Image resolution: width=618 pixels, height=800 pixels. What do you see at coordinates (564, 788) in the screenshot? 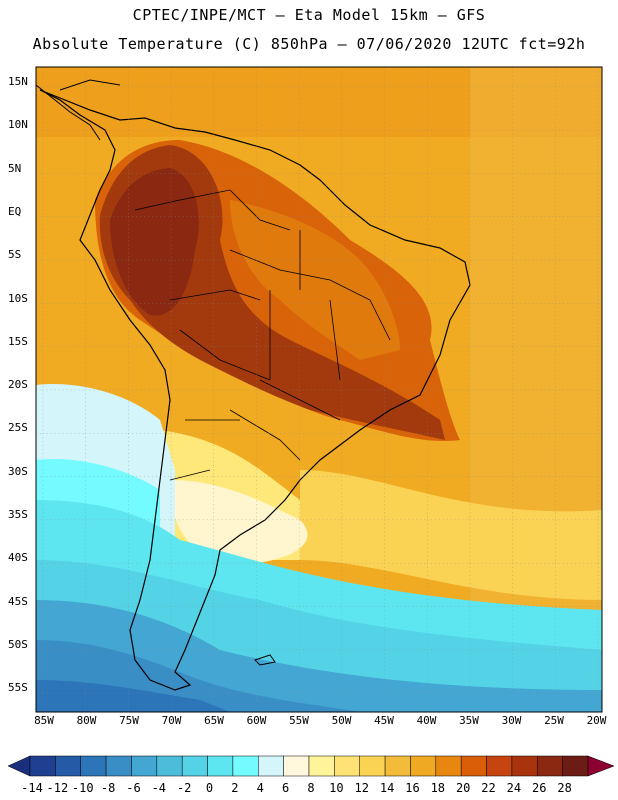
I see `colorbar-label: 28` at bounding box center [564, 788].